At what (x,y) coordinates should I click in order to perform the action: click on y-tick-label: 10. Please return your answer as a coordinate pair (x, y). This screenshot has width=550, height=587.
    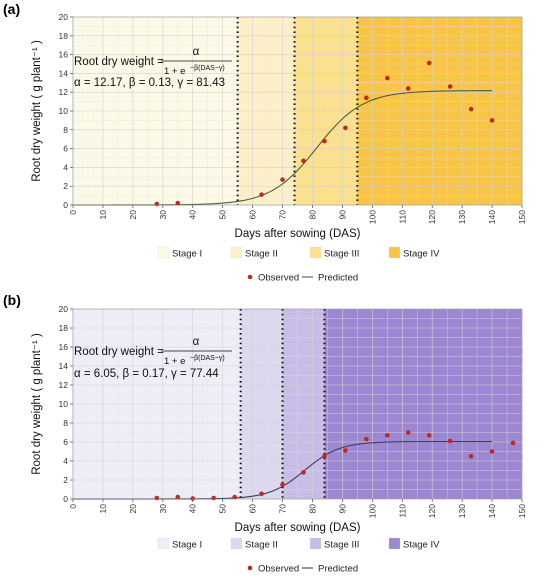
    Looking at the image, I should click on (64, 404).